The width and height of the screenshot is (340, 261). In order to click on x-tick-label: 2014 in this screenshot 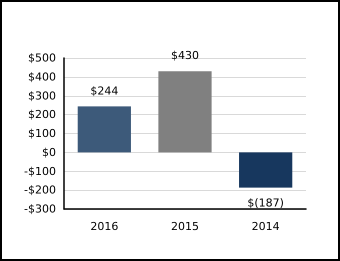, I will do `click(266, 226)`.